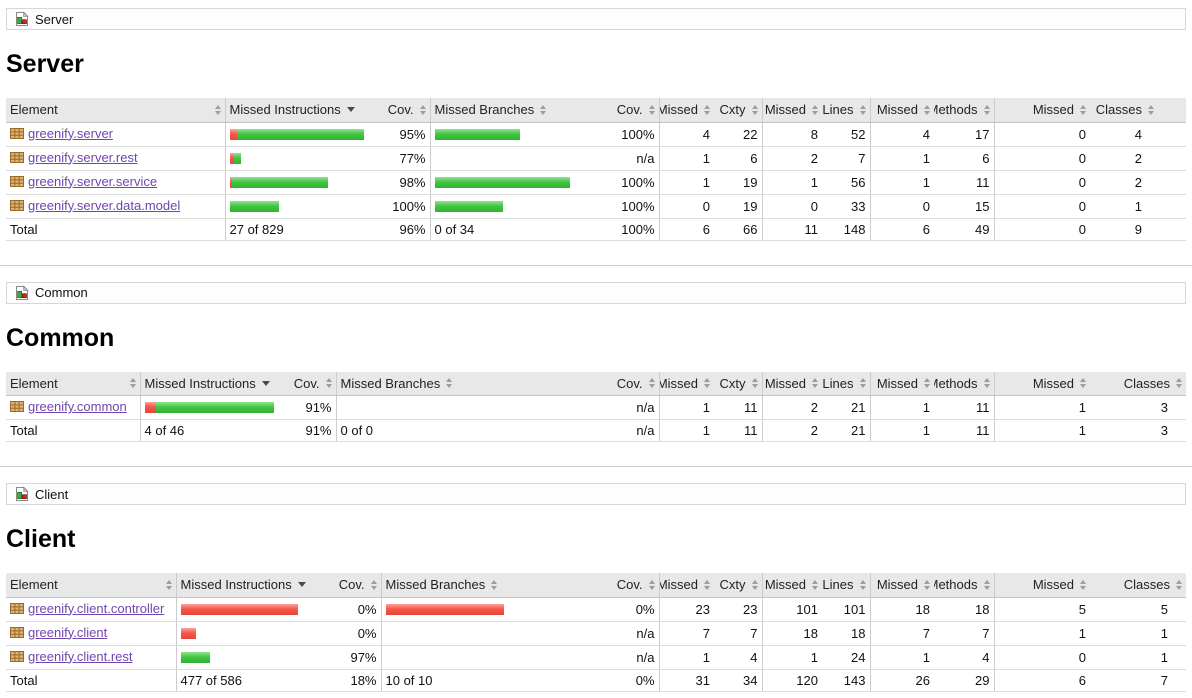 The height and width of the screenshot is (698, 1192). I want to click on counter-cell-1: 22, so click(738, 134).